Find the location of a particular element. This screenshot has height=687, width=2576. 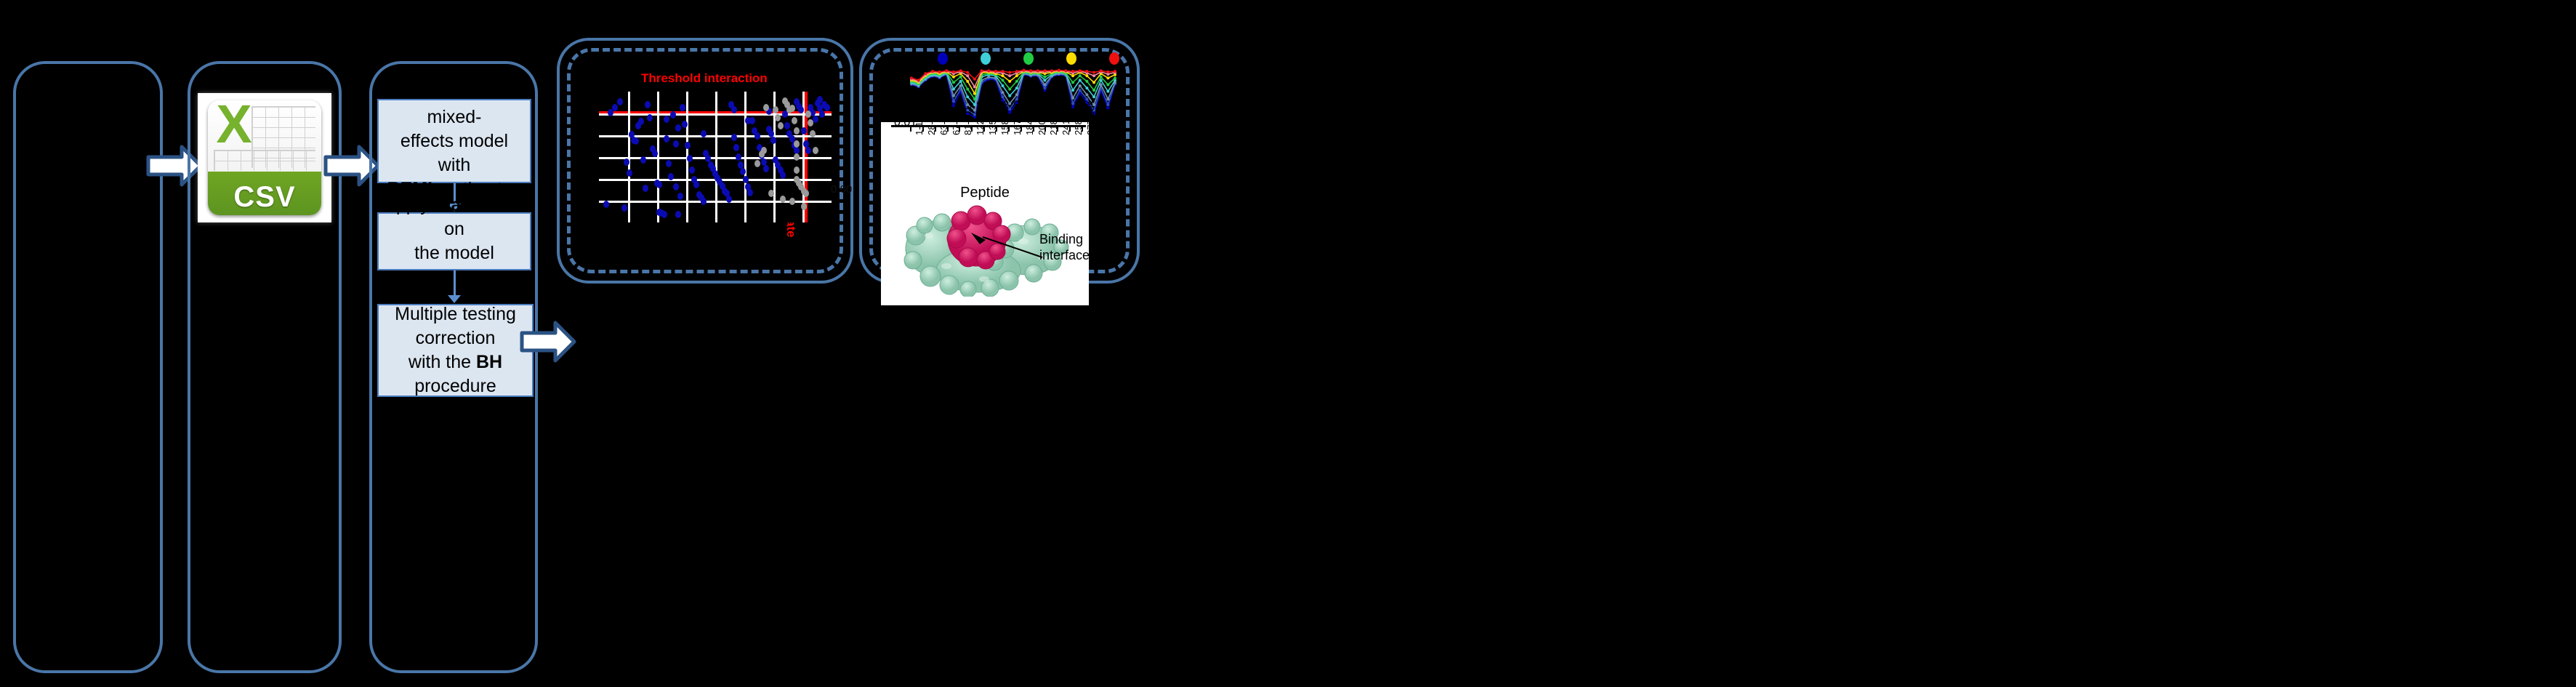

binding-interface-line2: interface is located at coordinates (1064, 255).